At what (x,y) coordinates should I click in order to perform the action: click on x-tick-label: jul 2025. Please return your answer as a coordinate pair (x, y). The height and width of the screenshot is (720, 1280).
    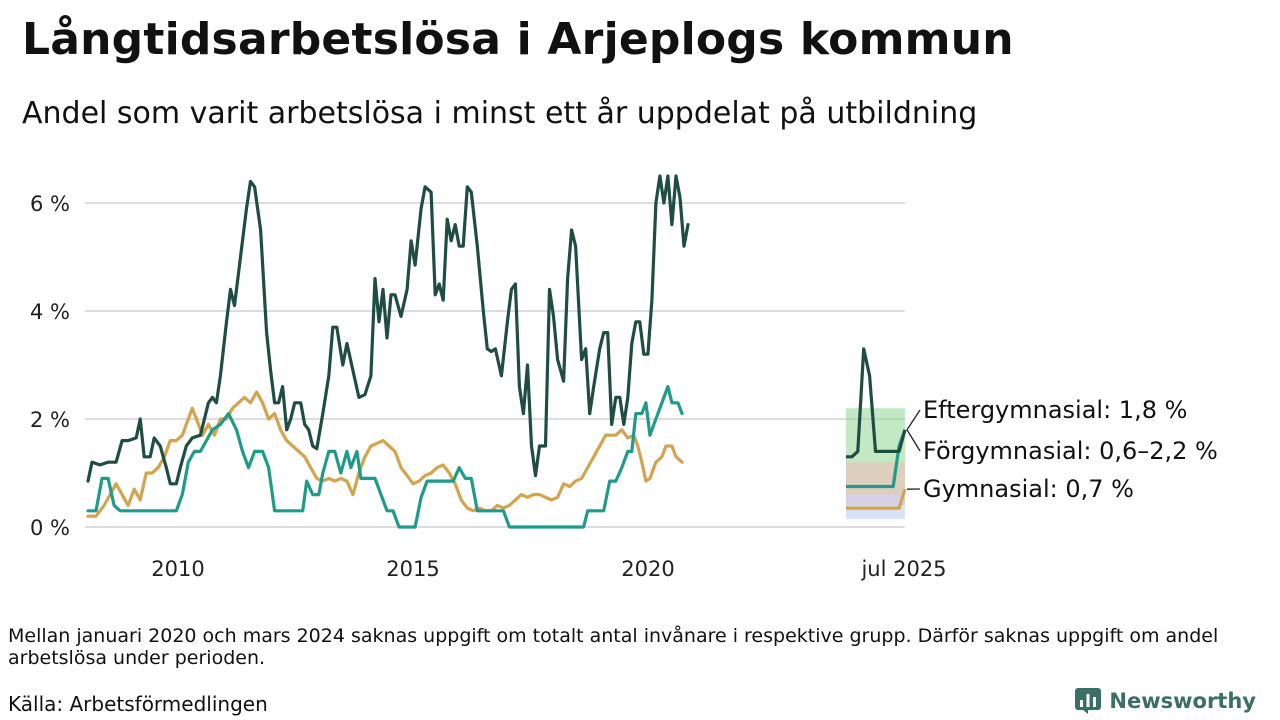
    Looking at the image, I should click on (903, 569).